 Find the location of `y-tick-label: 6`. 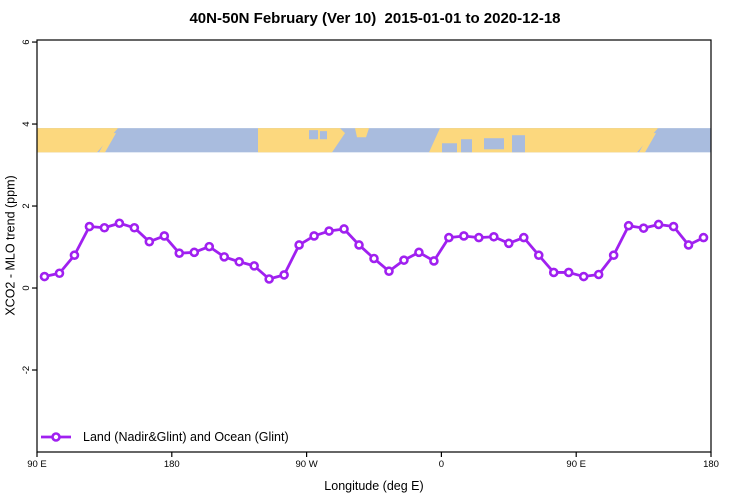

y-tick-label: 6 is located at coordinates (26, 41).